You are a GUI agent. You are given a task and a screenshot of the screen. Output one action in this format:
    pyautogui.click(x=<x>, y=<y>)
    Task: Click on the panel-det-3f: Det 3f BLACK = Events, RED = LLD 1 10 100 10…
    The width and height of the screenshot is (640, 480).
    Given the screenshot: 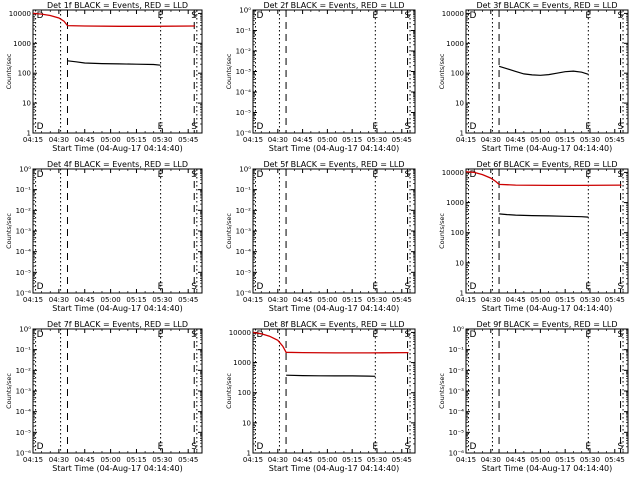 What is the action you would take?
    pyautogui.click(x=533, y=77)
    